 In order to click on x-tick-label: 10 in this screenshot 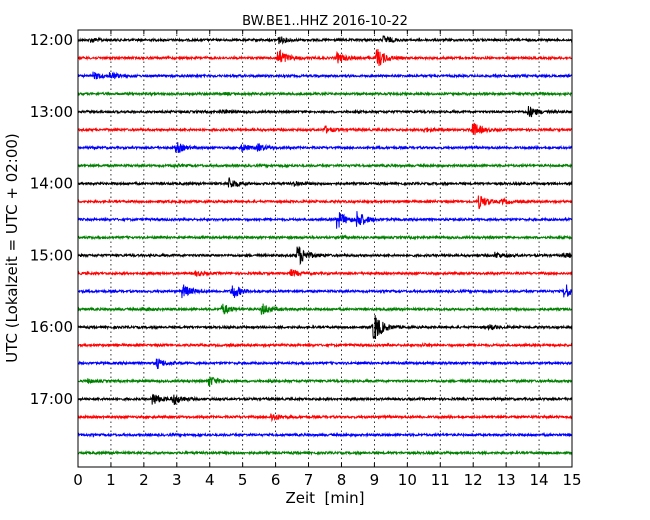, I will do `click(407, 480)`.